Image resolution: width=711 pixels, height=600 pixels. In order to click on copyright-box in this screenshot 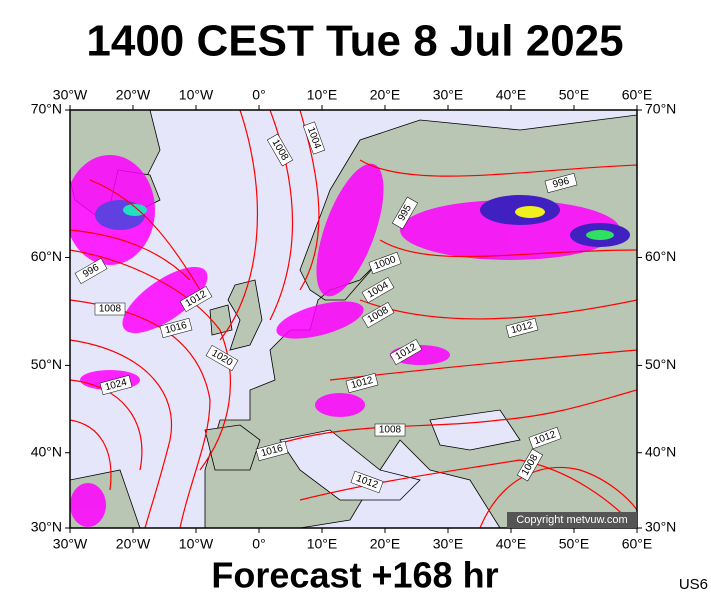, I will do `click(572, 520)`.